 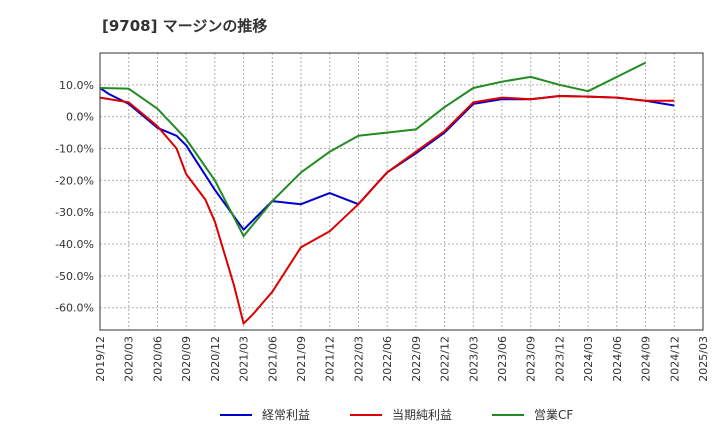 What do you see at coordinates (674, 359) in the screenshot?
I see `x-tick-label: 2024/12` at bounding box center [674, 359].